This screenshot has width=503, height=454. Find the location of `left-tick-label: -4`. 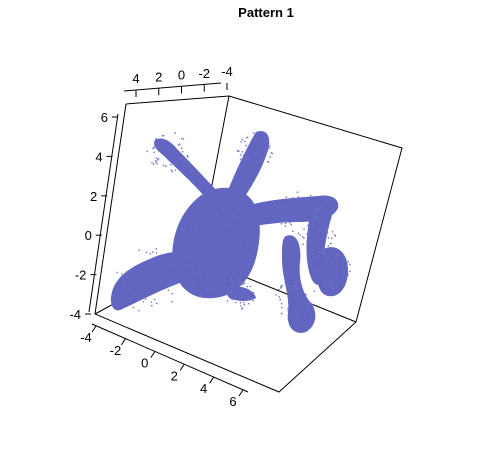

left-tick-label: -4 is located at coordinates (75, 314).